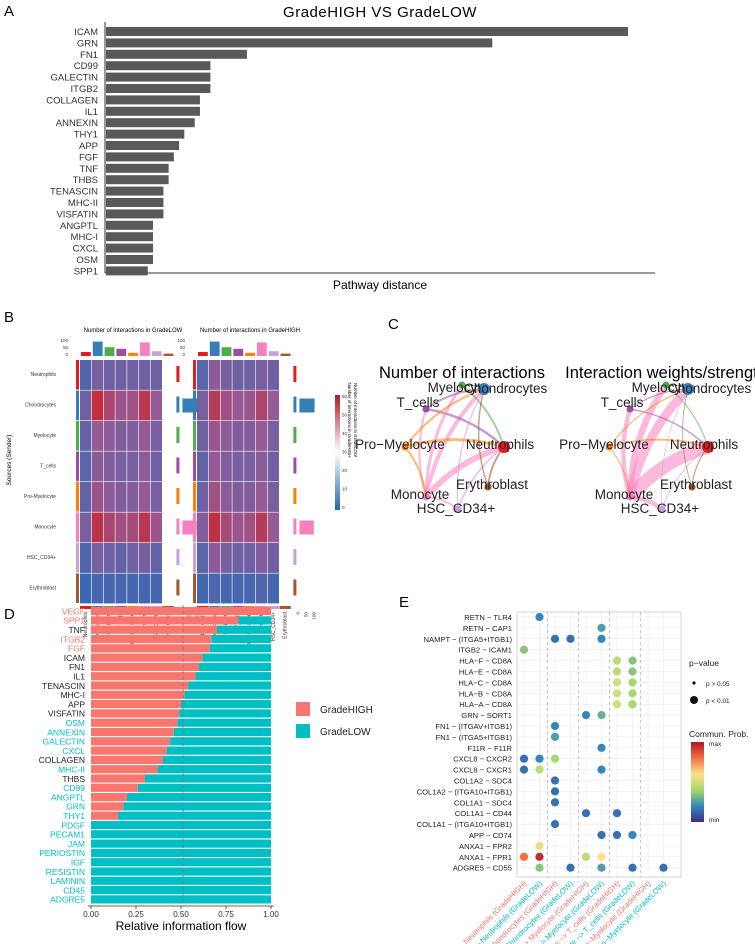 The image size is (755, 944). What do you see at coordinates (226, 405) in the screenshot?
I see `heat-cell-high-chondrocytes-myelocyte` at bounding box center [226, 405].